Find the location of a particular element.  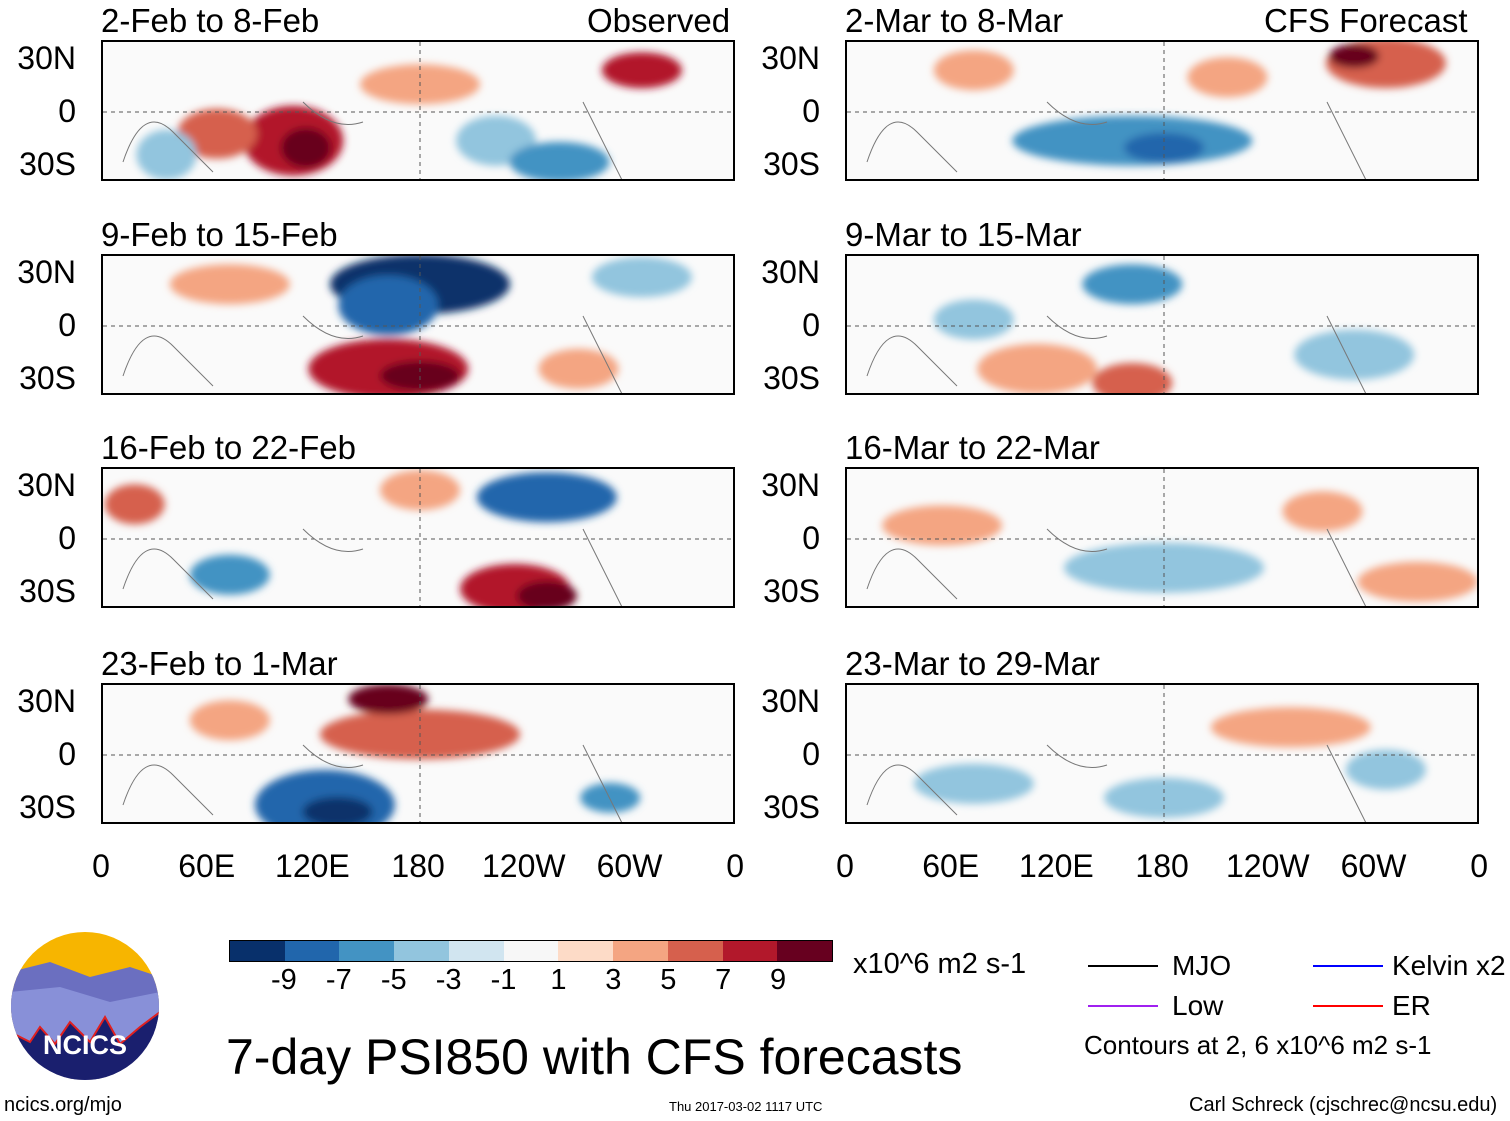

colorbar-label: 3 is located at coordinates (613, 980).